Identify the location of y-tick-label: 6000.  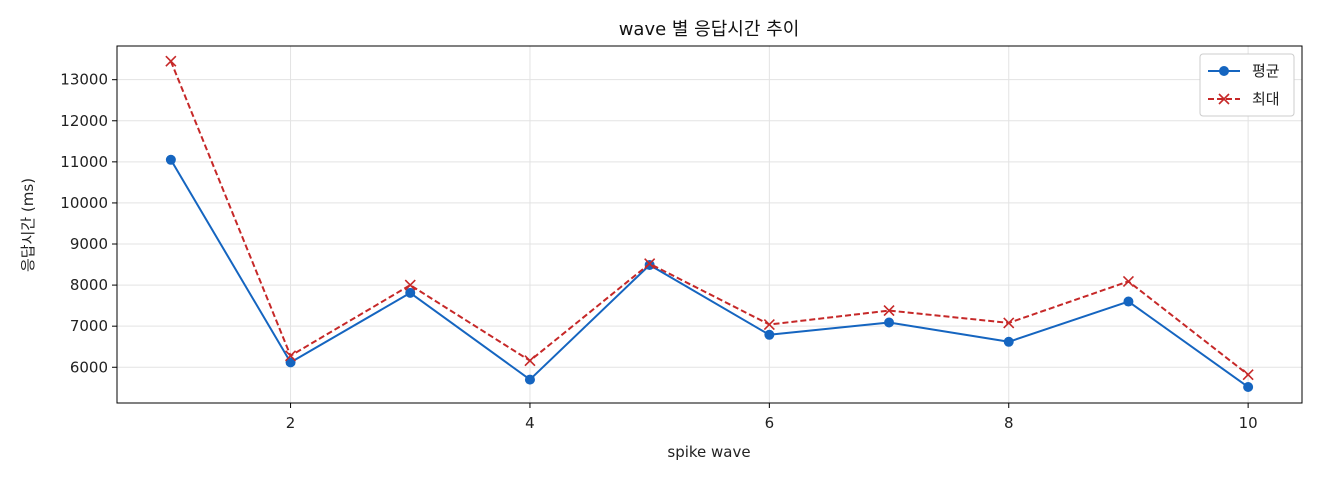
(89, 367).